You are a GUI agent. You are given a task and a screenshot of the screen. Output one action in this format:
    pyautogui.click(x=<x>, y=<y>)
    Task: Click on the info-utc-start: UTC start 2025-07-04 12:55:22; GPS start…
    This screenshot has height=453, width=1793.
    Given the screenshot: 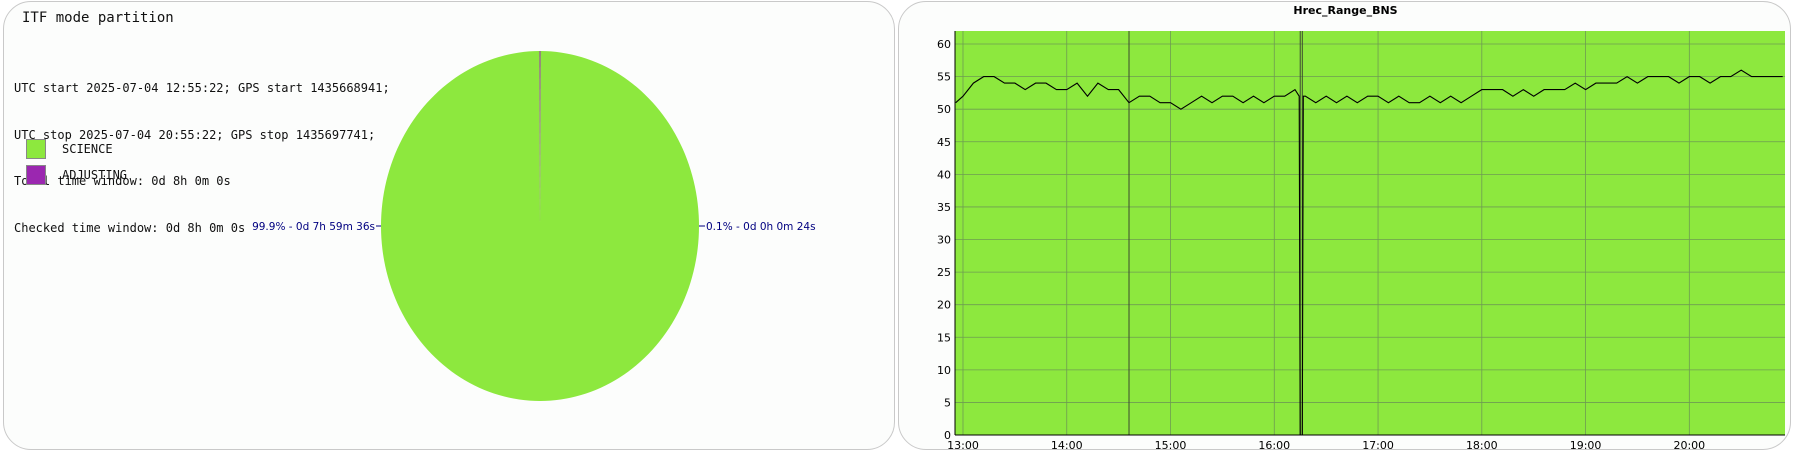 What is the action you would take?
    pyautogui.click(x=202, y=88)
    